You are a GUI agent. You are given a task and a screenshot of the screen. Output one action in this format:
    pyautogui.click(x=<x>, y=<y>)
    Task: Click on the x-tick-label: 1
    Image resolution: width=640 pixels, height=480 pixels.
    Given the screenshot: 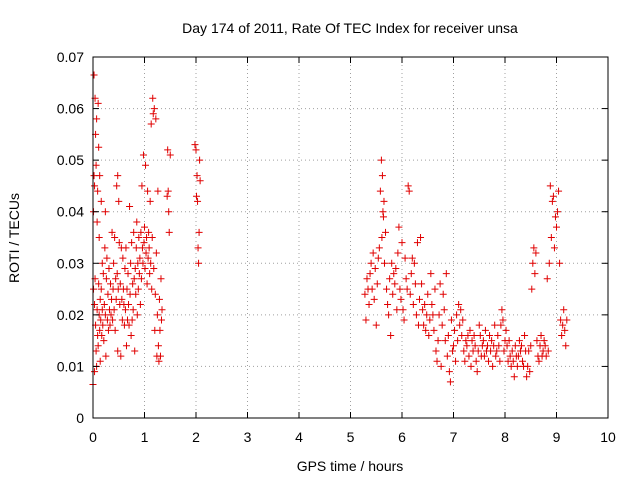 What is the action you would take?
    pyautogui.click(x=145, y=437)
    